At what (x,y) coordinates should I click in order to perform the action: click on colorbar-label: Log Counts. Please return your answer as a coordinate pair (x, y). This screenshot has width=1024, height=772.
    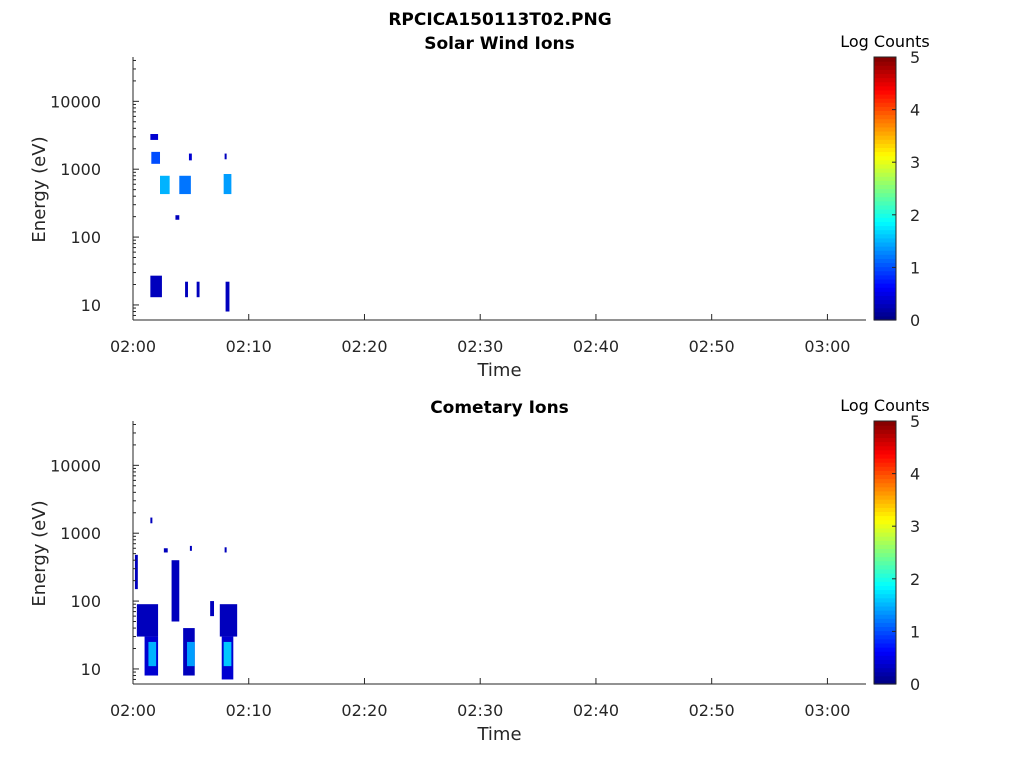
    Looking at the image, I should click on (885, 405).